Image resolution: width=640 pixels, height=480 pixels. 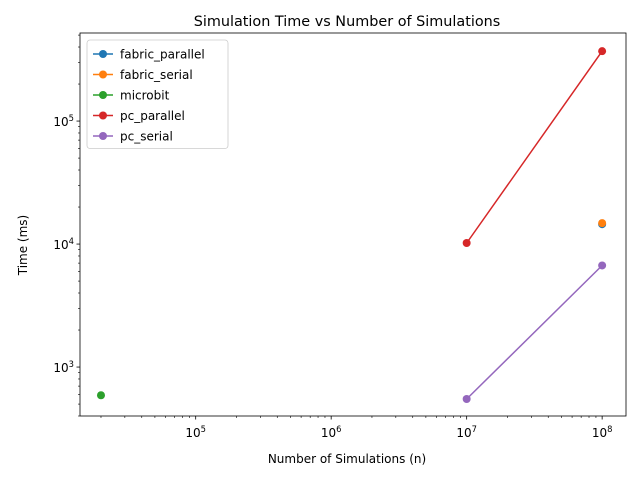 I want to click on series-microbit, so click(x=100, y=395).